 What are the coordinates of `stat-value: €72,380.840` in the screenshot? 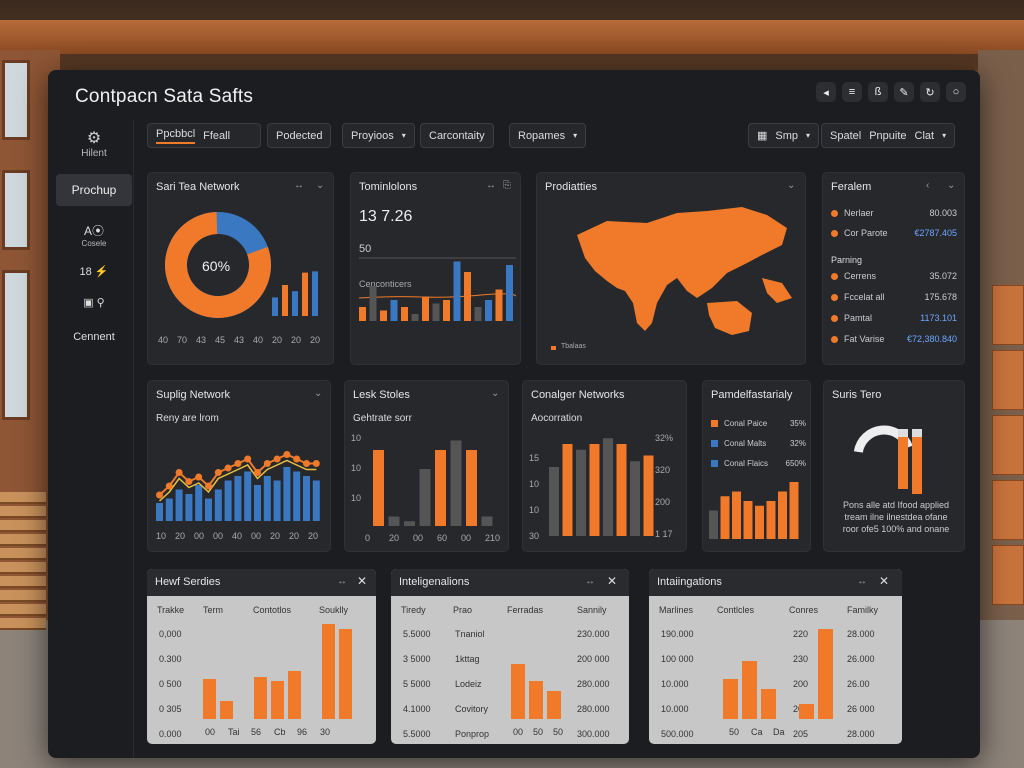 It's located at (931, 339).